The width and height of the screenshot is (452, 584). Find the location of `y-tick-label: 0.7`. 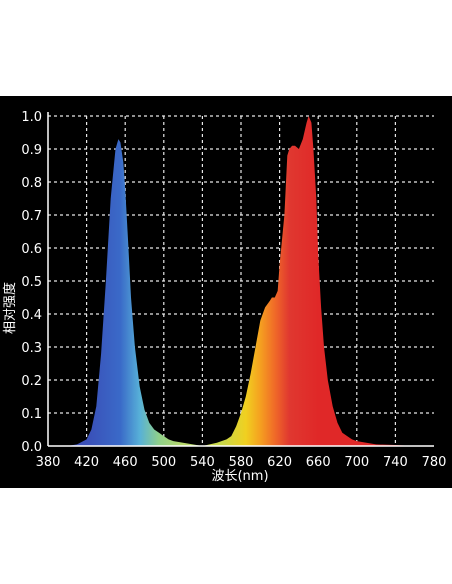

y-tick-label: 0.7 is located at coordinates (31, 216).